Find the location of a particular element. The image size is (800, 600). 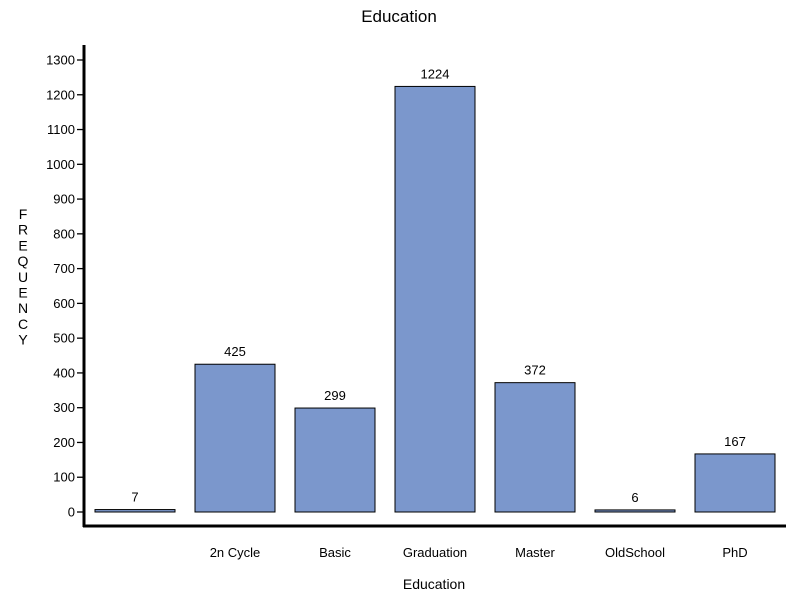

y-axis-title-letter: F is located at coordinates (23, 214).